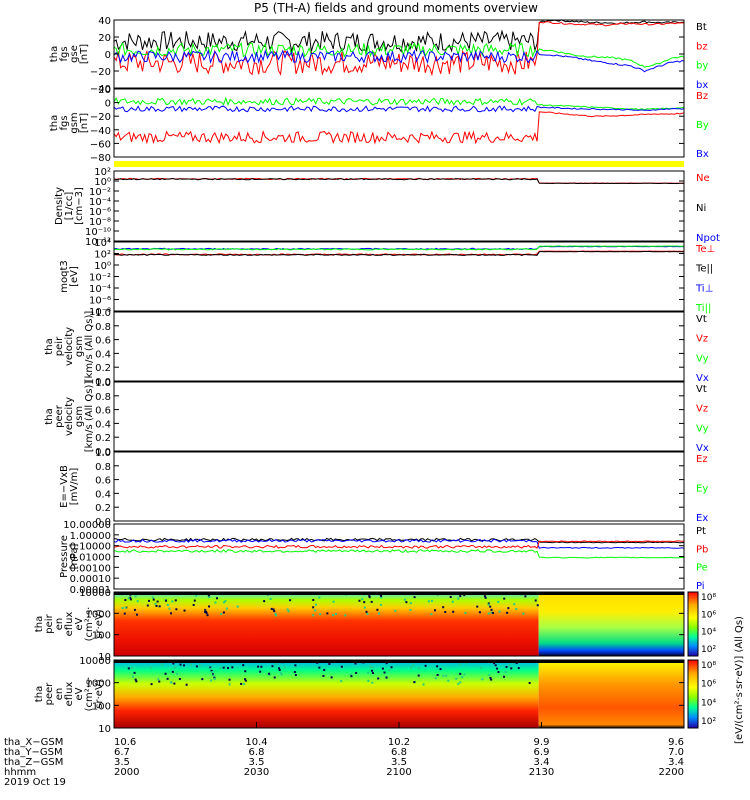 The image size is (750, 800). Describe the element at coordinates (703, 178) in the screenshot. I see `legend-Ne: Ne` at that location.